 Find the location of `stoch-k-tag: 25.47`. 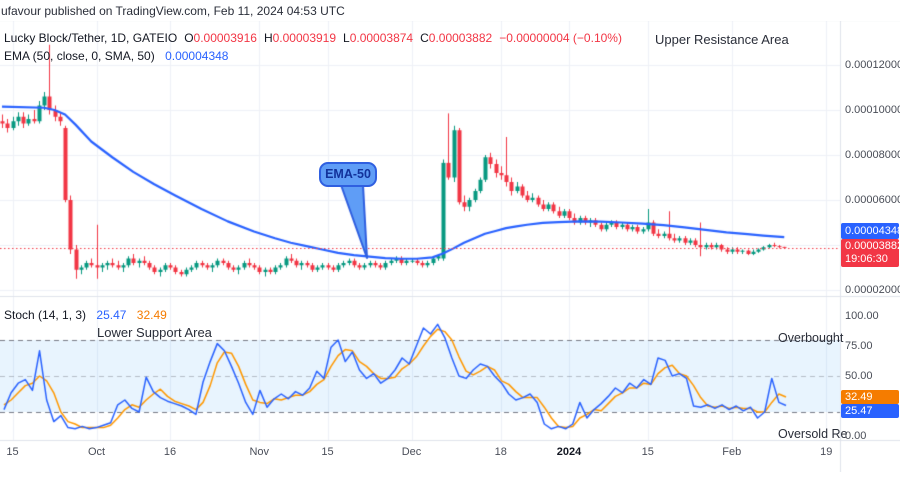

stoch-k-tag: 25.47 is located at coordinates (870, 411).